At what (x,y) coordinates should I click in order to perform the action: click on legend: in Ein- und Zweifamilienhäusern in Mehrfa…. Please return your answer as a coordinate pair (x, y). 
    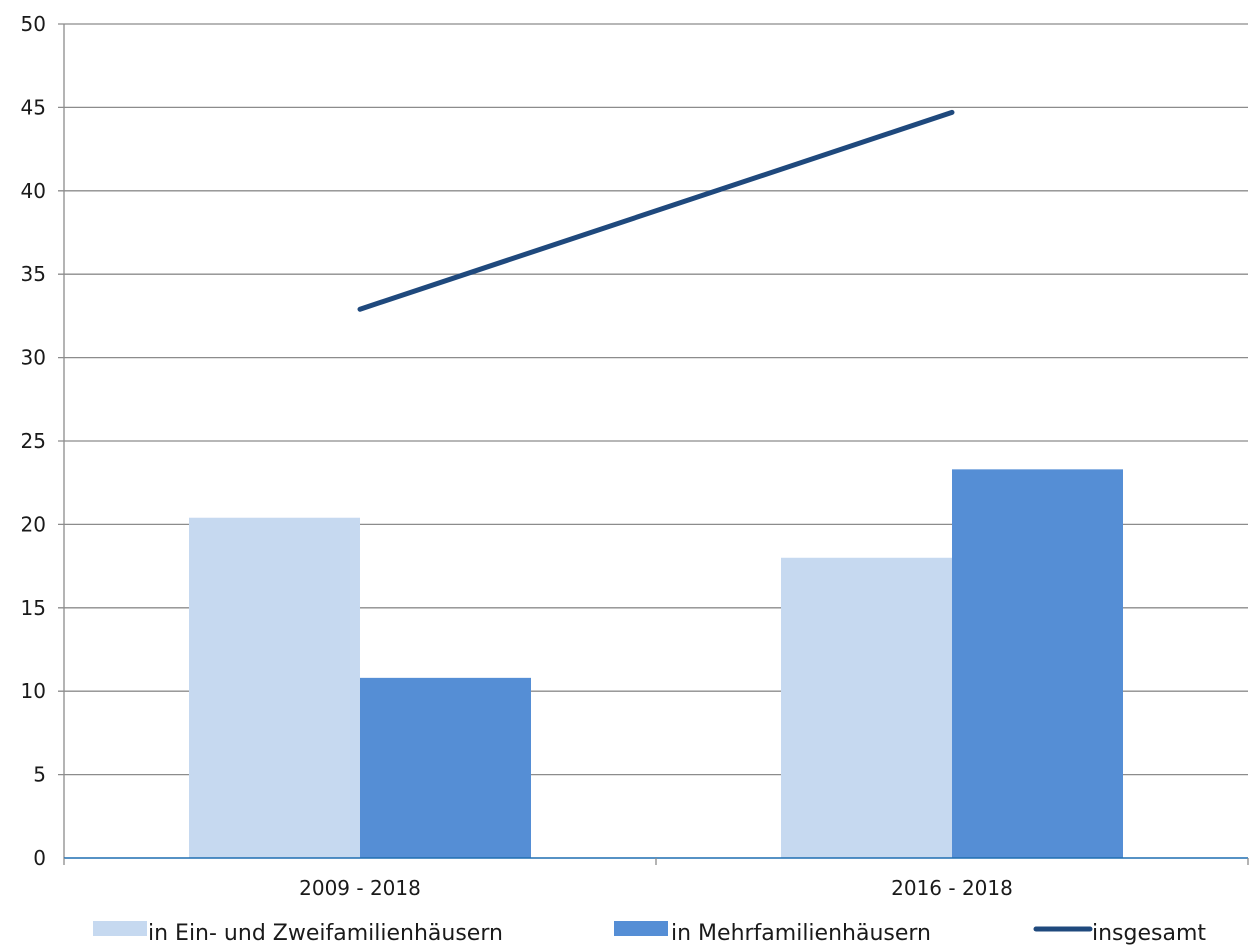
    Looking at the image, I should click on (649, 933).